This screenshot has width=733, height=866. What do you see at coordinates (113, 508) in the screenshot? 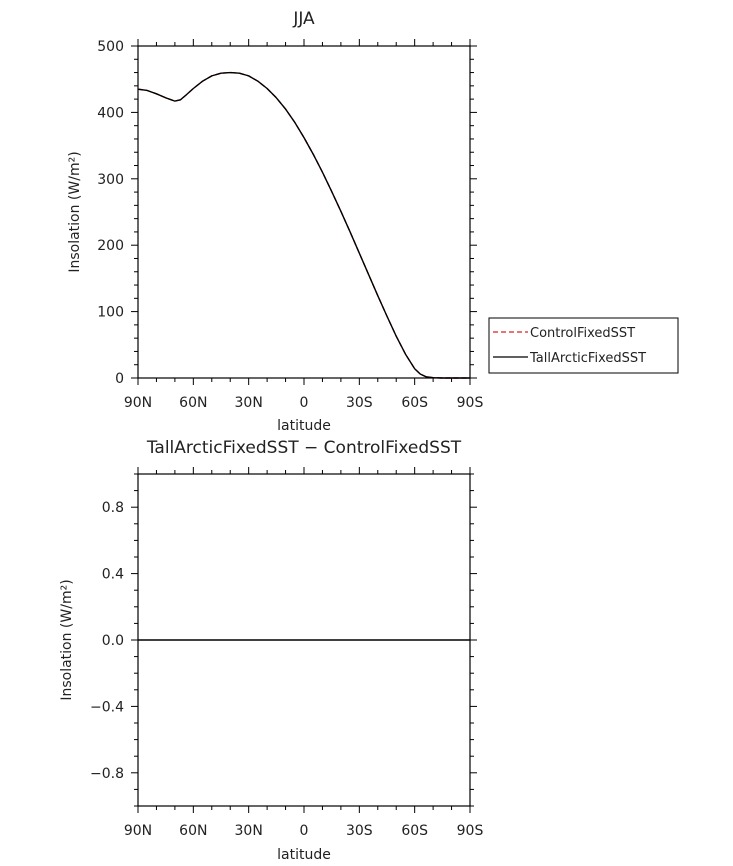
I see `y-tick-label: 0.8` at bounding box center [113, 508].